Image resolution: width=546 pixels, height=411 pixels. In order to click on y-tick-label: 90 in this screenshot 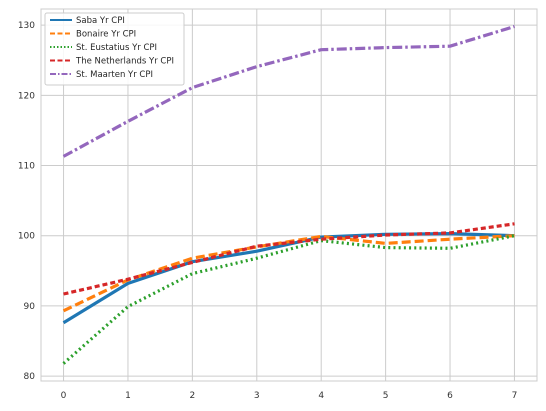, I will do `click(30, 307)`.